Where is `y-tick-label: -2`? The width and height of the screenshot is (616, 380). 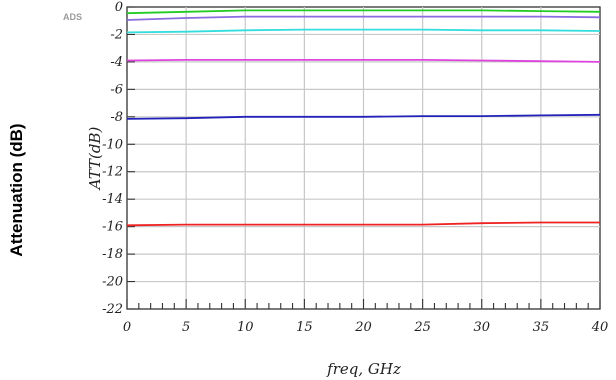
y-tick-label: -2 is located at coordinates (116, 34).